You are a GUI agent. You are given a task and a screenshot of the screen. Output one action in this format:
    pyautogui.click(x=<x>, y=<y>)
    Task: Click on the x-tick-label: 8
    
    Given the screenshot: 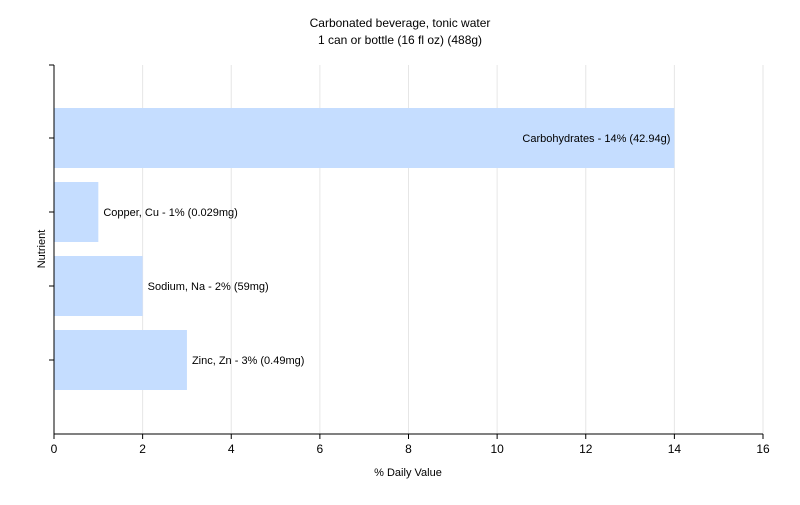 What is the action you would take?
    pyautogui.click(x=408, y=449)
    